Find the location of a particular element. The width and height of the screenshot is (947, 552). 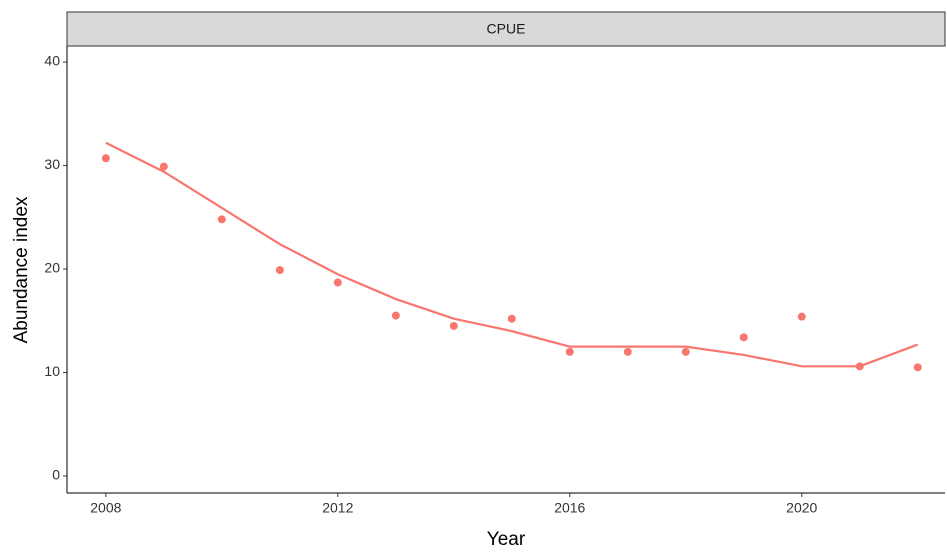

y-tick-label: 20 is located at coordinates (52, 268).